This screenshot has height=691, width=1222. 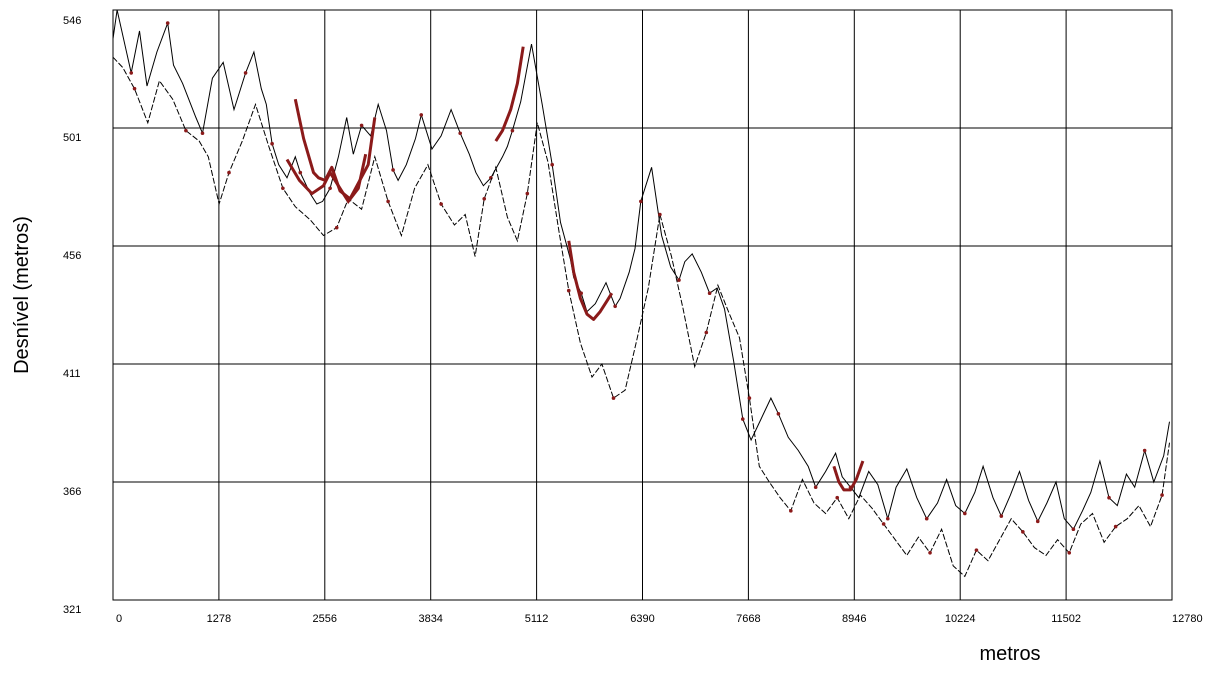 I want to click on x-tick-label: 7668, so click(x=748, y=619).